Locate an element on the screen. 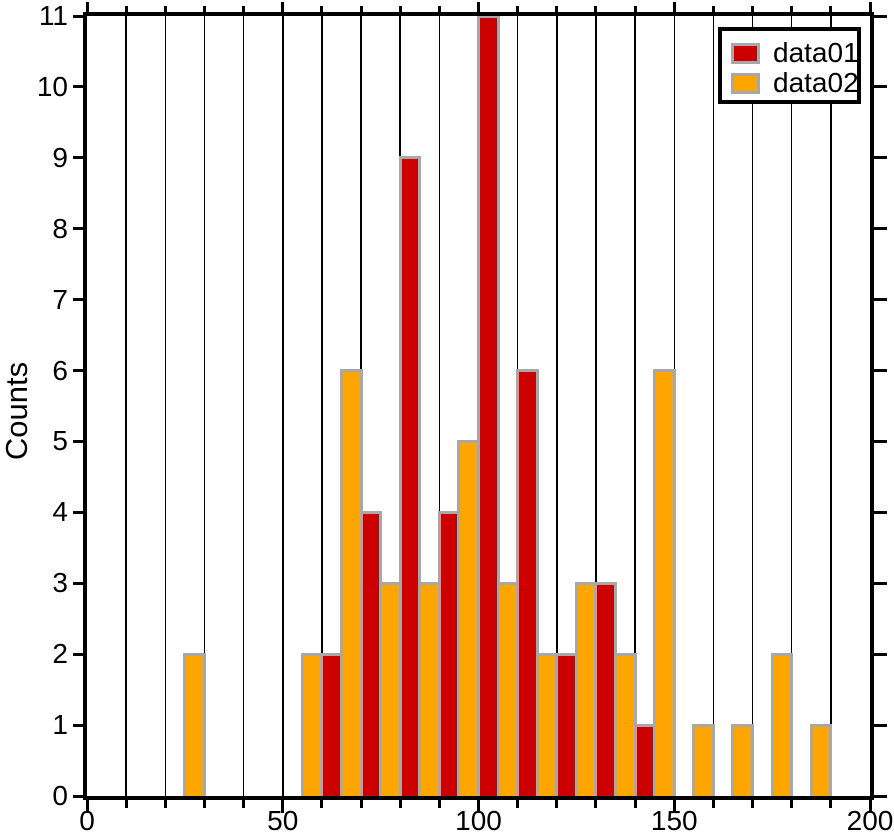  legend-item-data01: data01 is located at coordinates (795, 53).